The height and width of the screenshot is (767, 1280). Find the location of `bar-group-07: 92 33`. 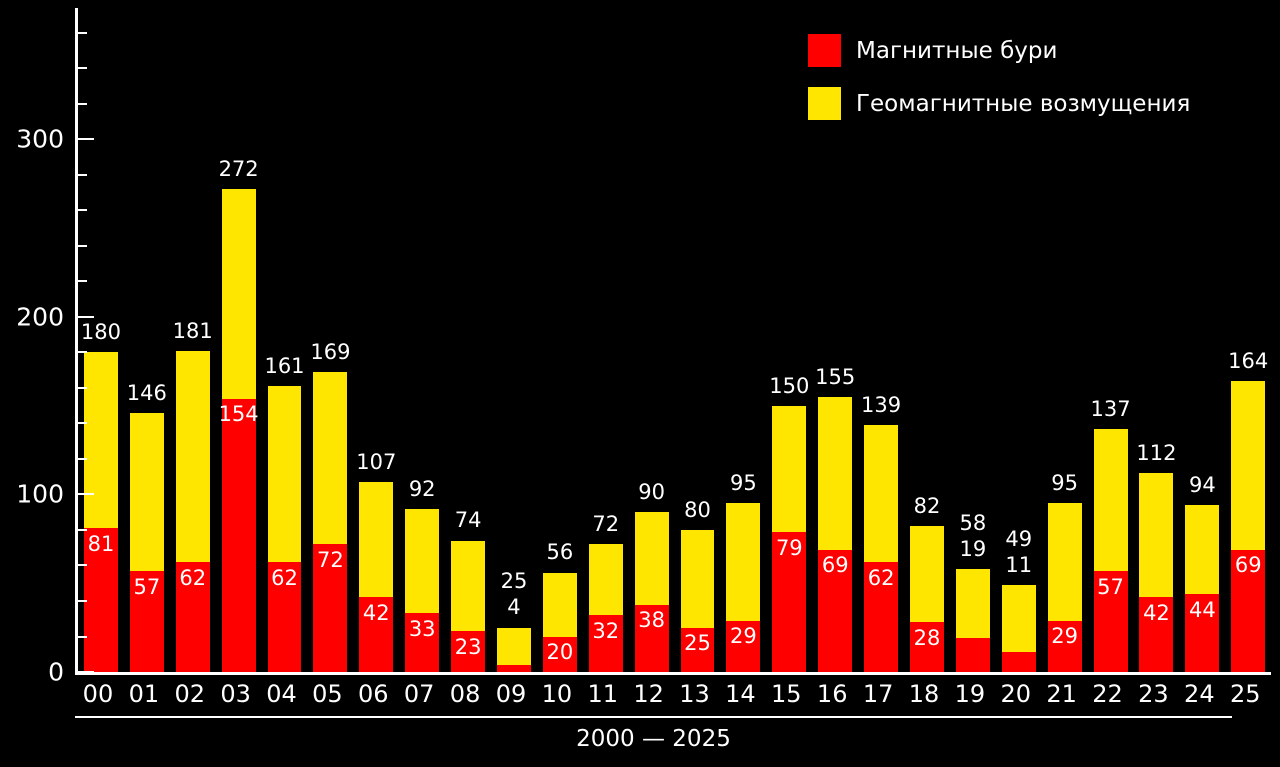

bar-group-07: 92 33 is located at coordinates (422, 340).